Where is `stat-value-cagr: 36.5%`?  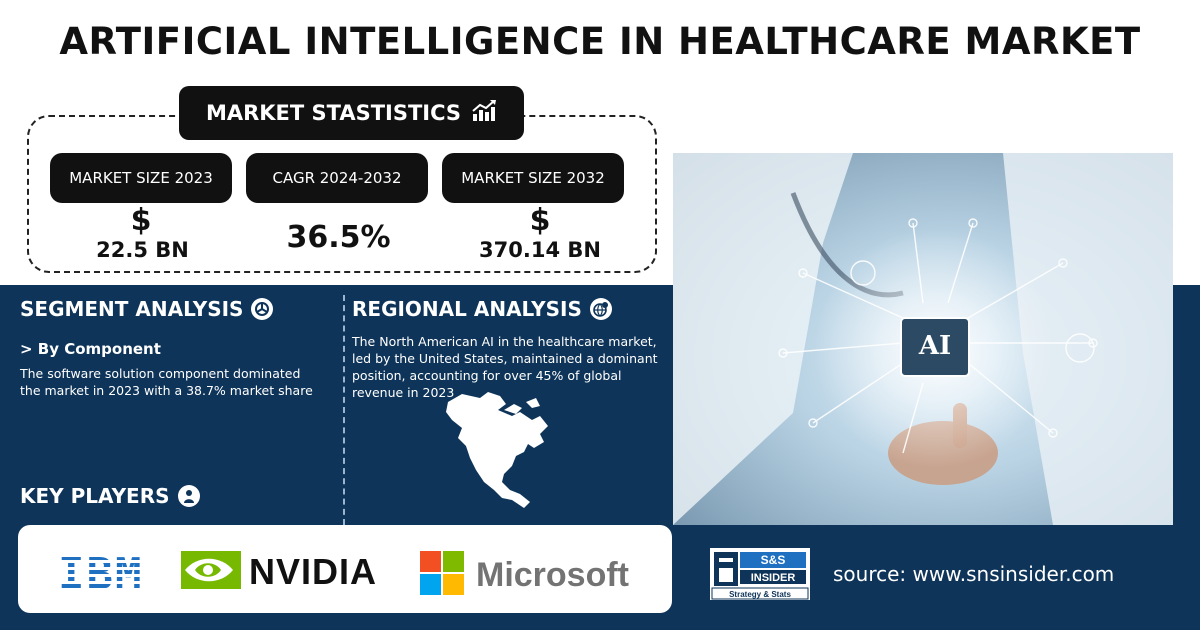
stat-value-cagr: 36.5% is located at coordinates (338, 237).